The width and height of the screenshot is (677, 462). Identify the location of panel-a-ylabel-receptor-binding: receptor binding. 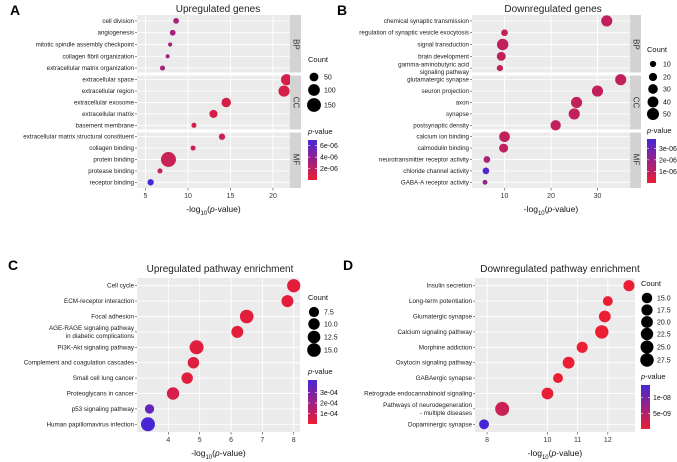
(112, 182).